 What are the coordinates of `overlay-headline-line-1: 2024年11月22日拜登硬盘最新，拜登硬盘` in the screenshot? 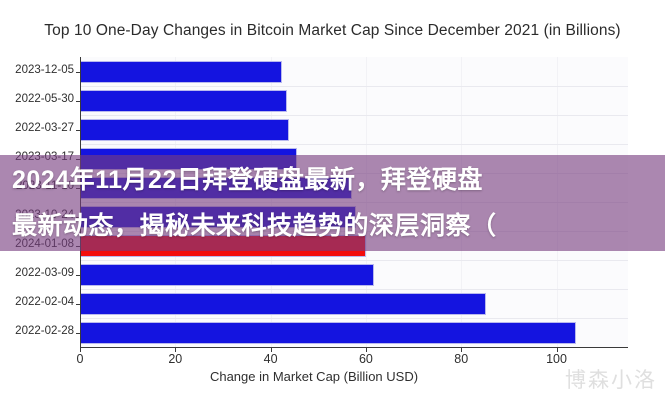 It's located at (247, 180).